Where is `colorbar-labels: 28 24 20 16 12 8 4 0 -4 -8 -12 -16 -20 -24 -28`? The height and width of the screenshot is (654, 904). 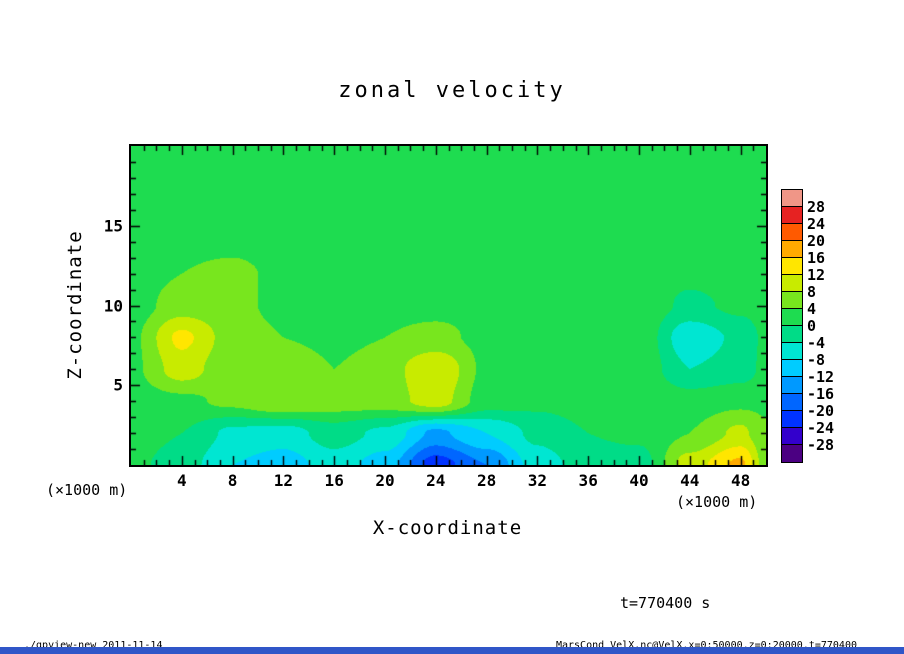 colorbar-labels: 28 24 20 16 12 8 4 0 -4 -8 -12 -16 -20 -24 -28 is located at coordinates (832, 326).